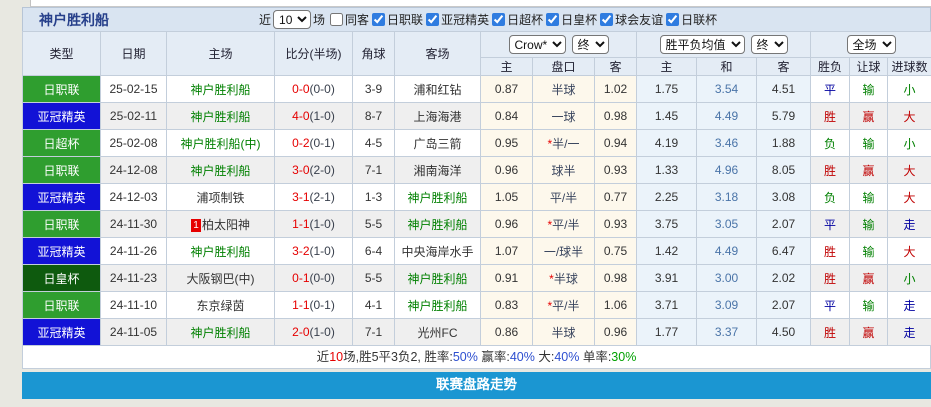 The width and height of the screenshot is (931, 407). What do you see at coordinates (595, 357) in the screenshot?
I see `summary-segment: 单率:` at bounding box center [595, 357].